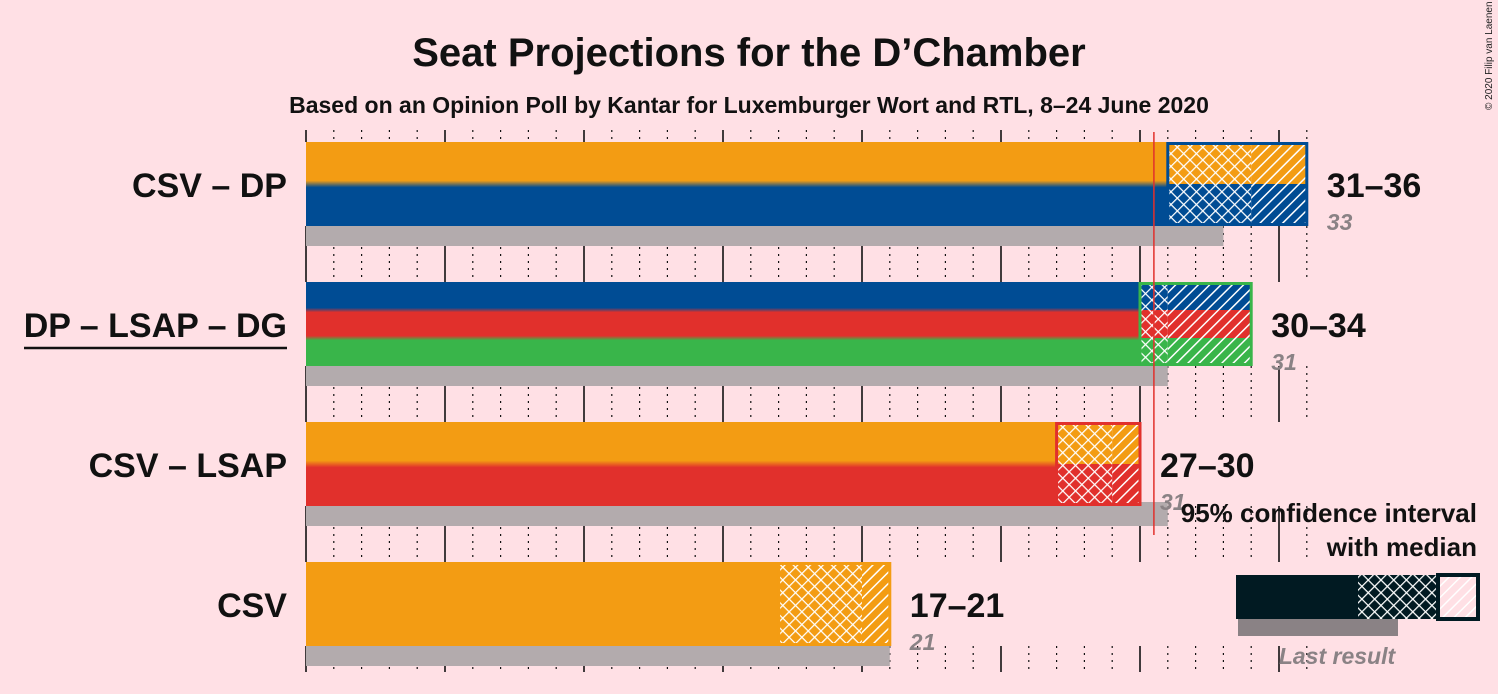 The image size is (1498, 694). Describe the element at coordinates (188, 466) in the screenshot. I see `coalition-label: CSV – LSAP` at that location.